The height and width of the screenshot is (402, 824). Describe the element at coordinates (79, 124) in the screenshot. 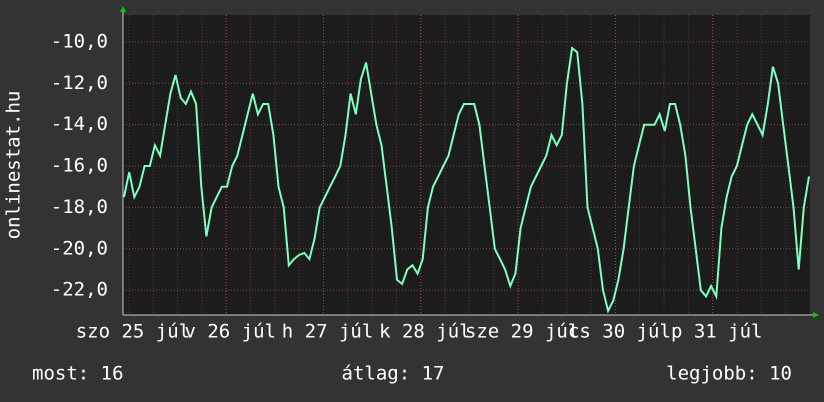

I see `y-tick-label: -14,0` at that location.